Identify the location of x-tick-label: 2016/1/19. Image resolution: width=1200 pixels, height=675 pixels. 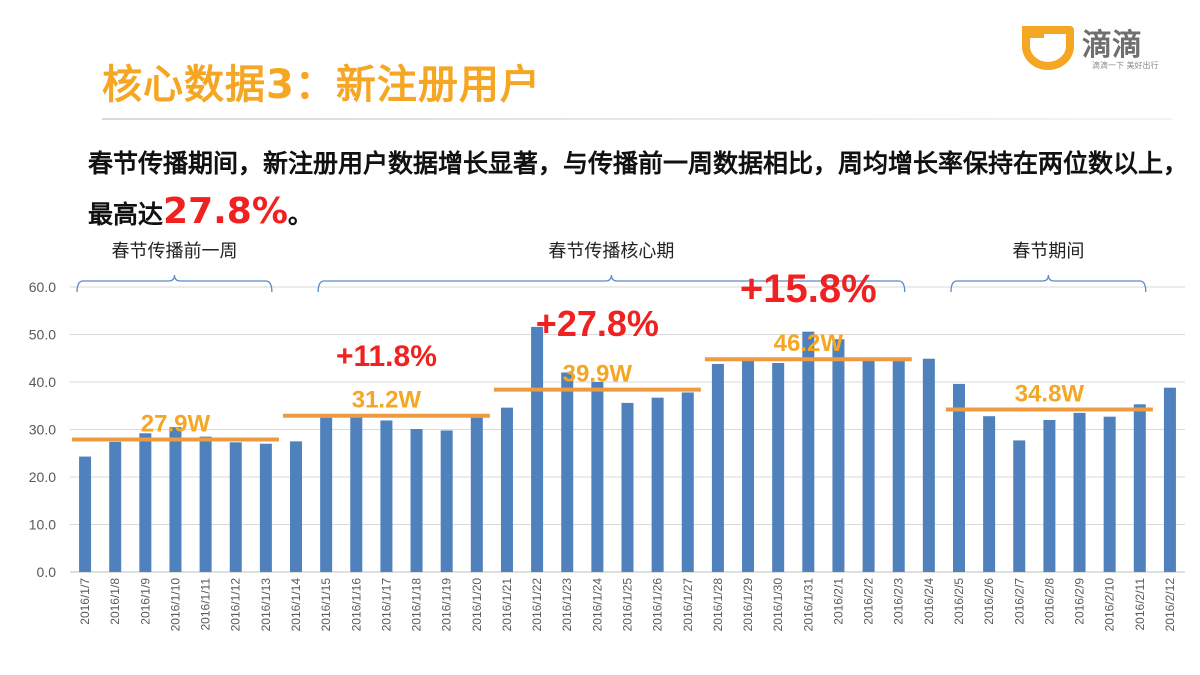
(447, 605).